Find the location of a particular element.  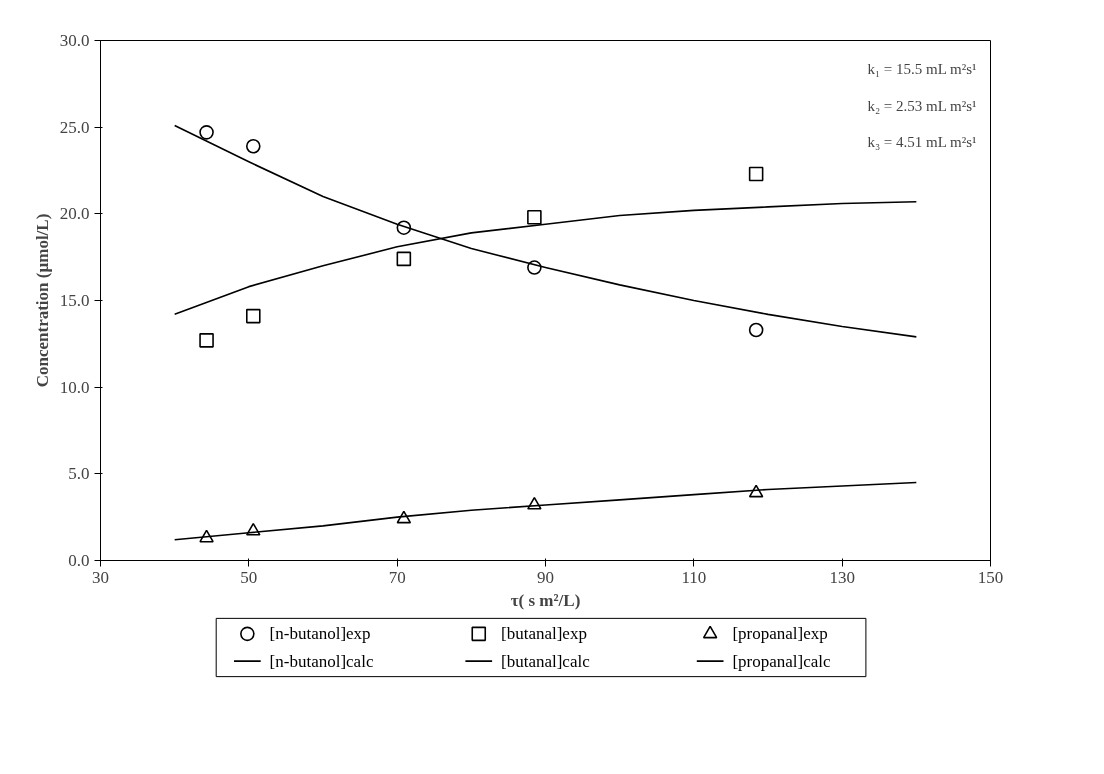

y-tick-label: 30.0 is located at coordinates (74, 40).